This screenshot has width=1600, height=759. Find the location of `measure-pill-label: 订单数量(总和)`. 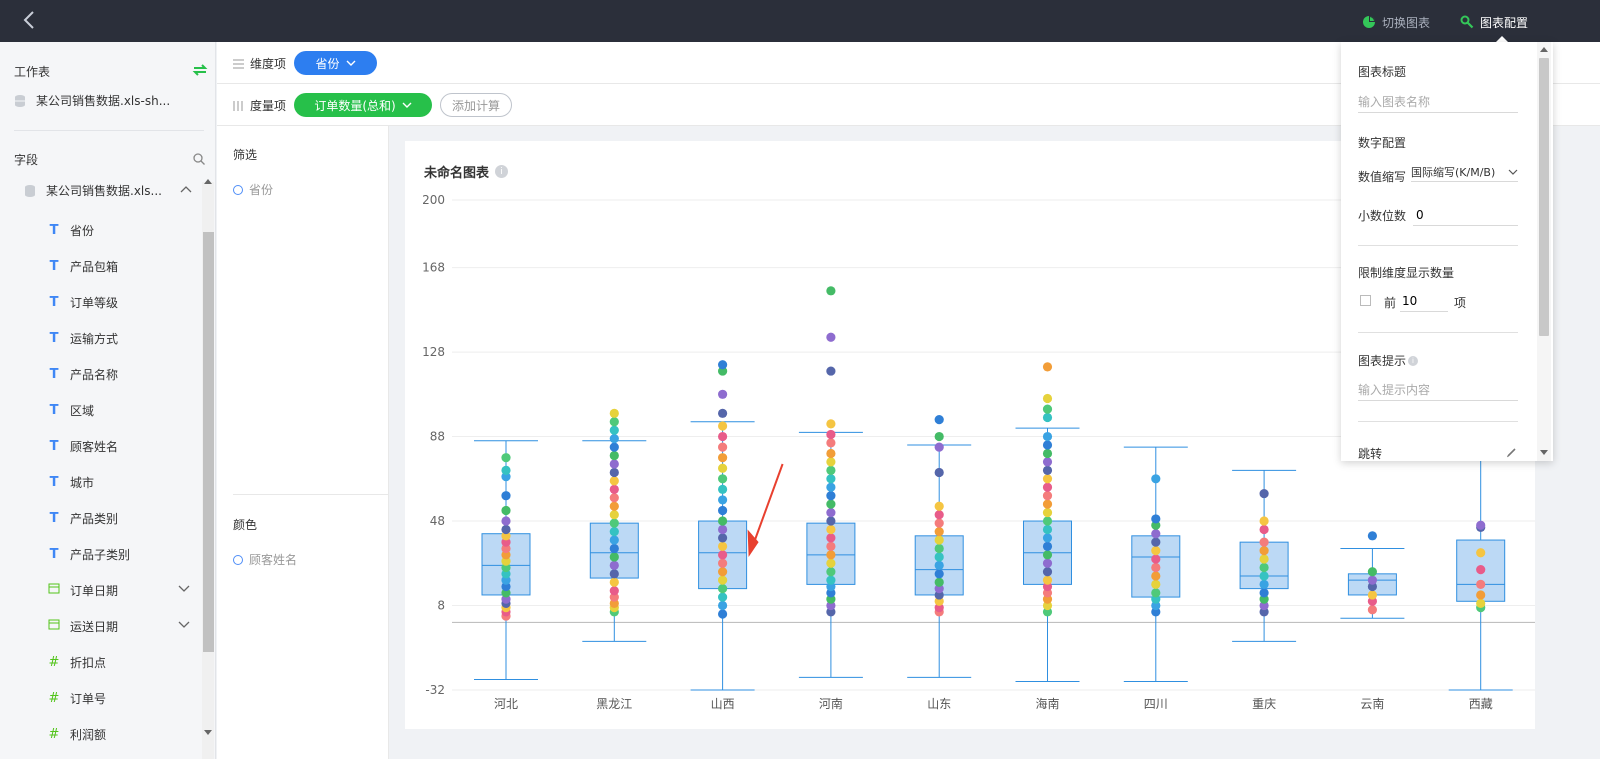

measure-pill-label: 订单数量(总和) is located at coordinates (355, 105).